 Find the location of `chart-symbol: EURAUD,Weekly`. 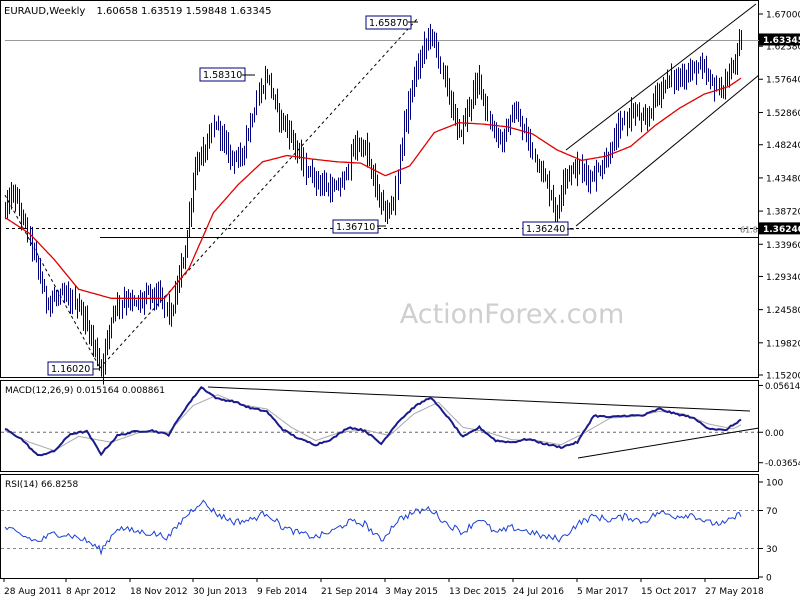

chart-symbol: EURAUD,Weekly is located at coordinates (44, 11).